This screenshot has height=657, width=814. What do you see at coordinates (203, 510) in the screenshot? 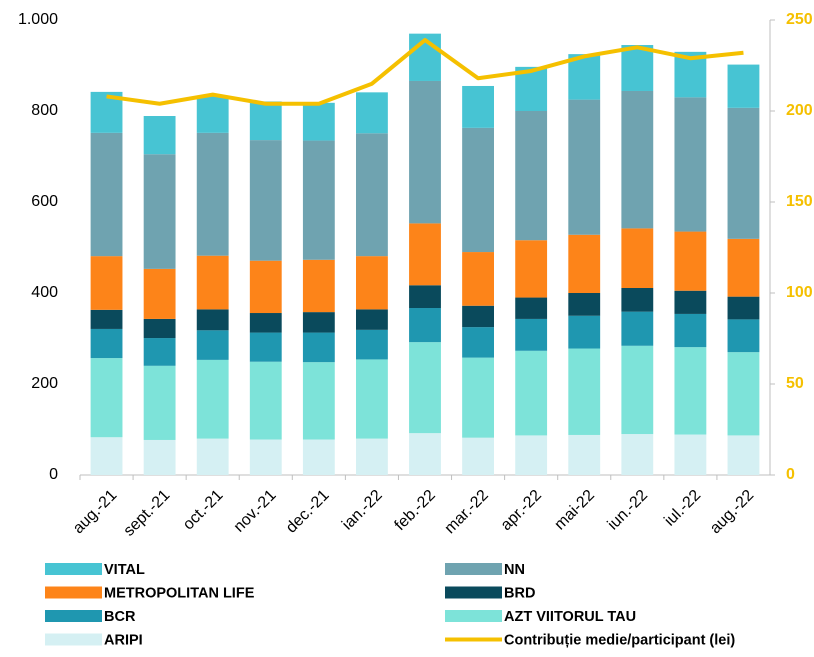
I see `x-tick-label: oct.-21` at bounding box center [203, 510].